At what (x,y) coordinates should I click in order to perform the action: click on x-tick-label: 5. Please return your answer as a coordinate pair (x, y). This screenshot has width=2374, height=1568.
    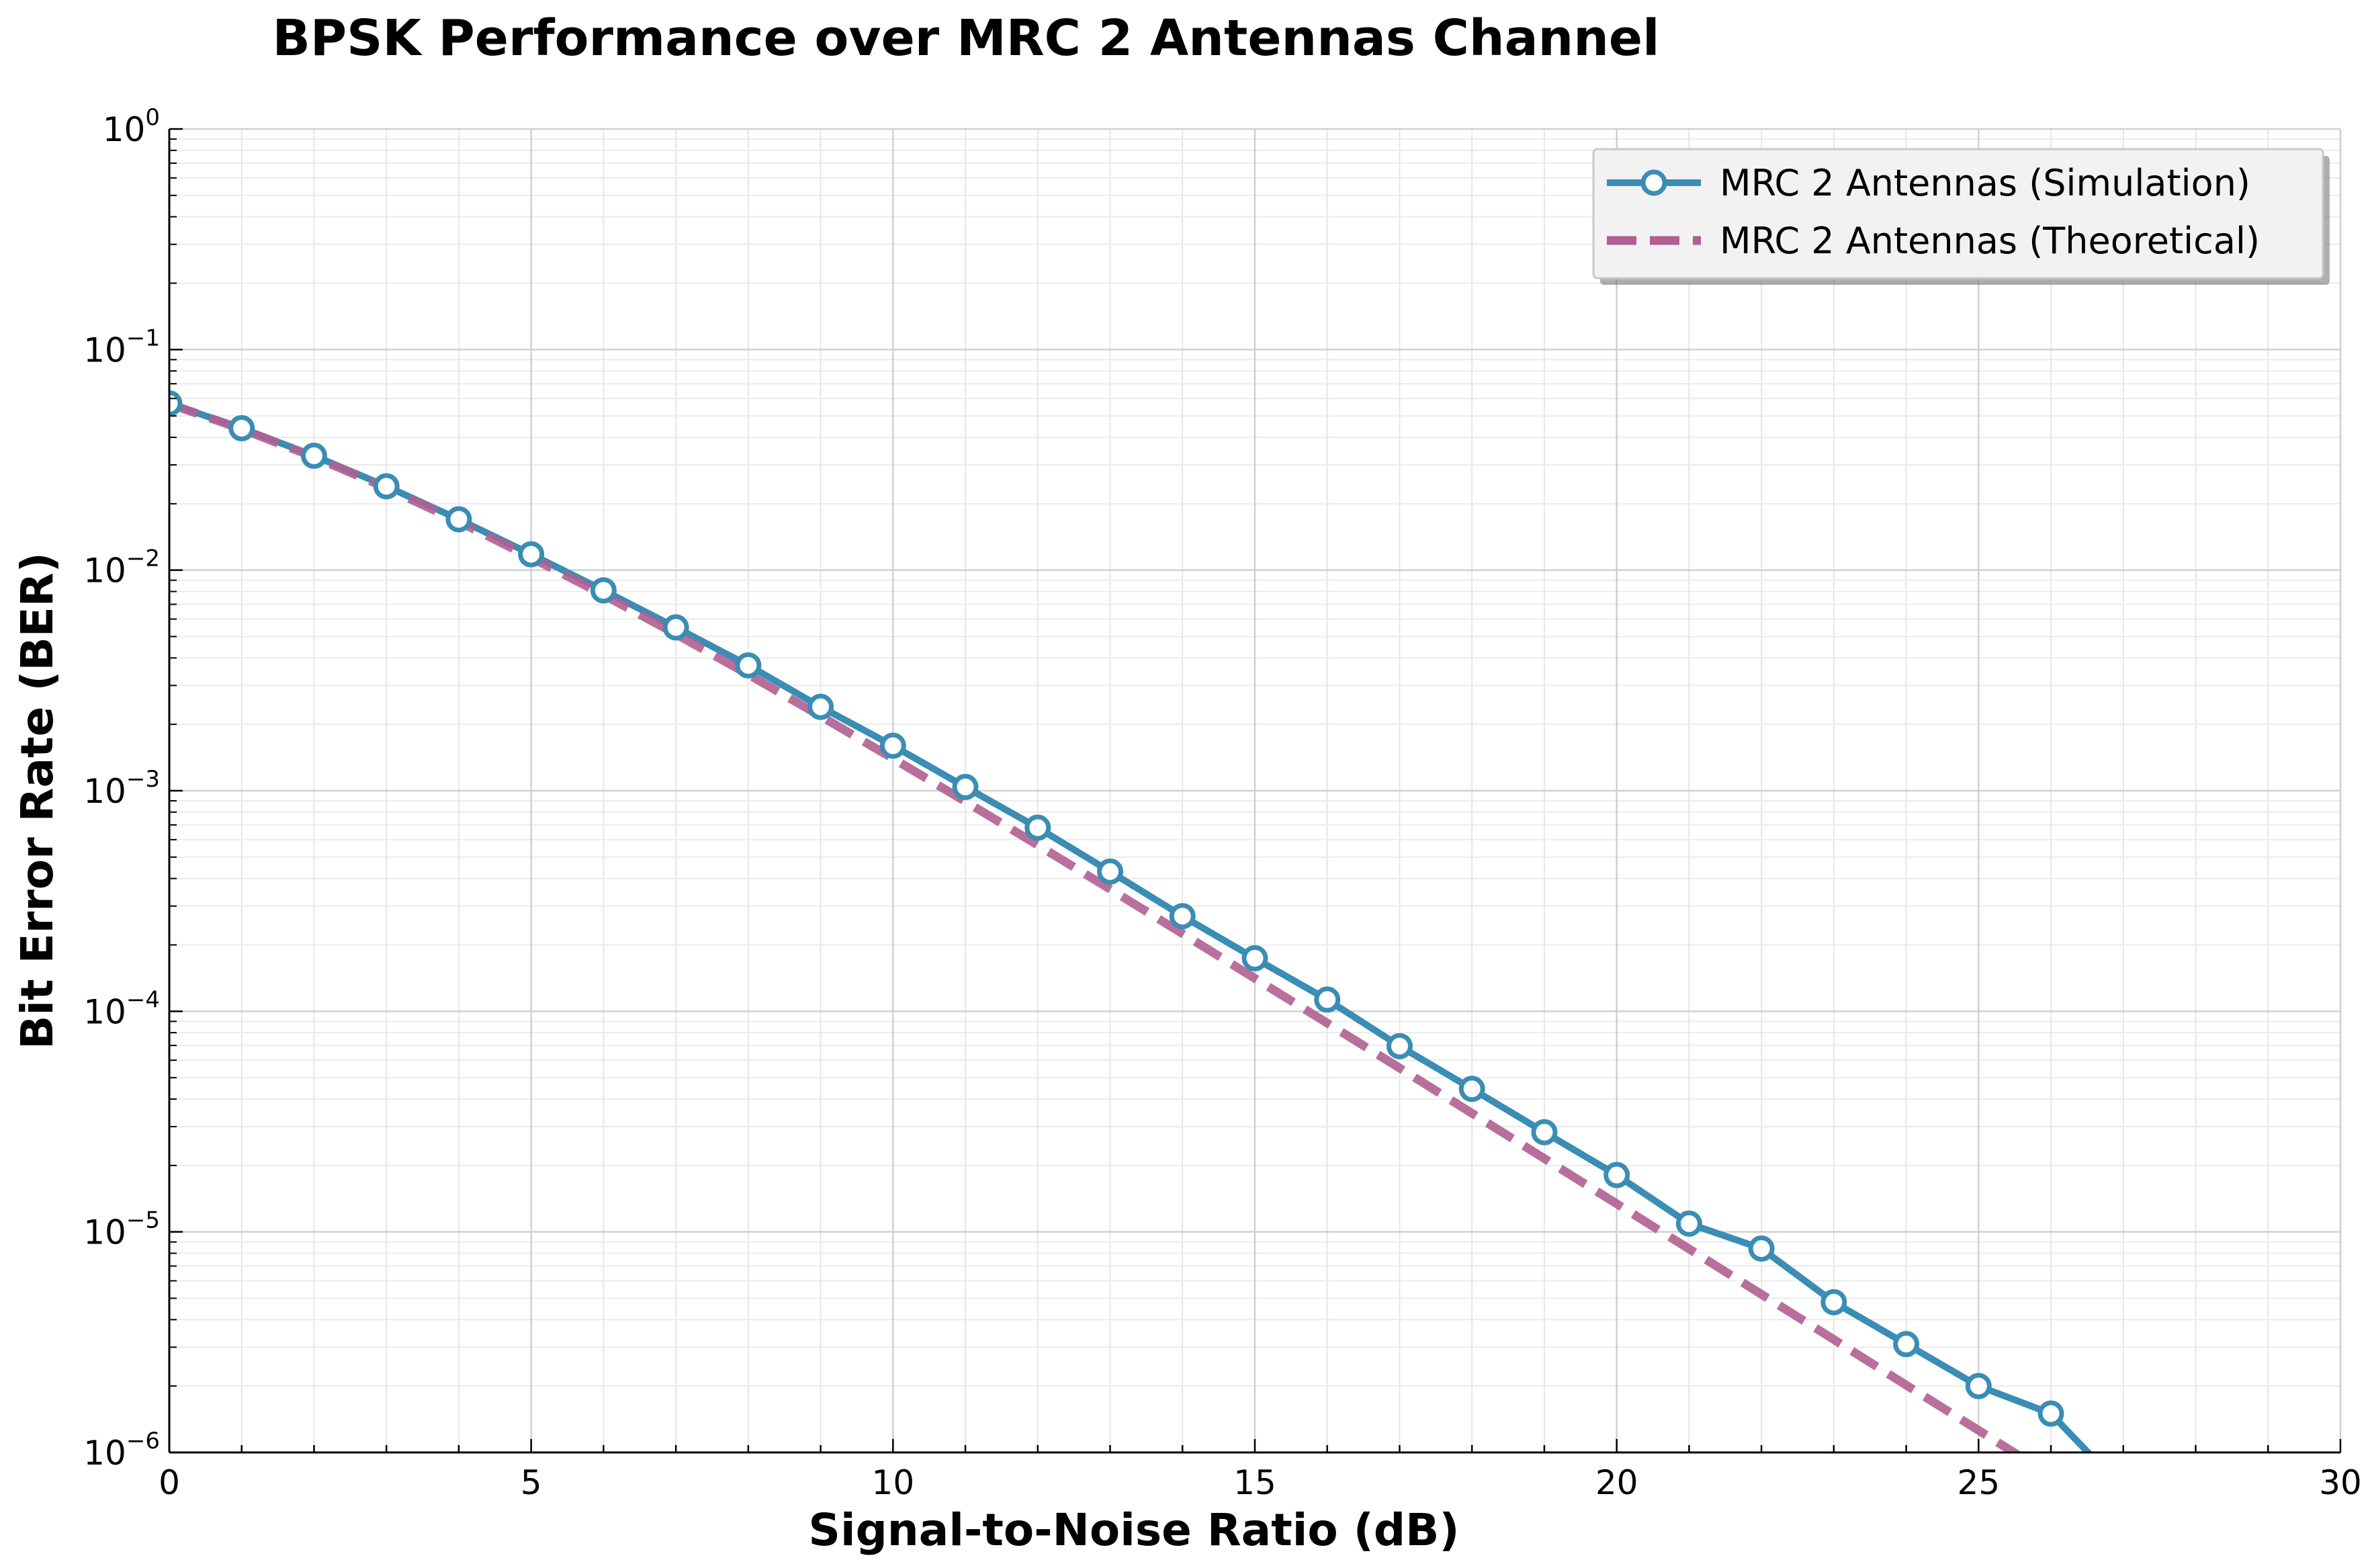
    Looking at the image, I should click on (531, 1483).